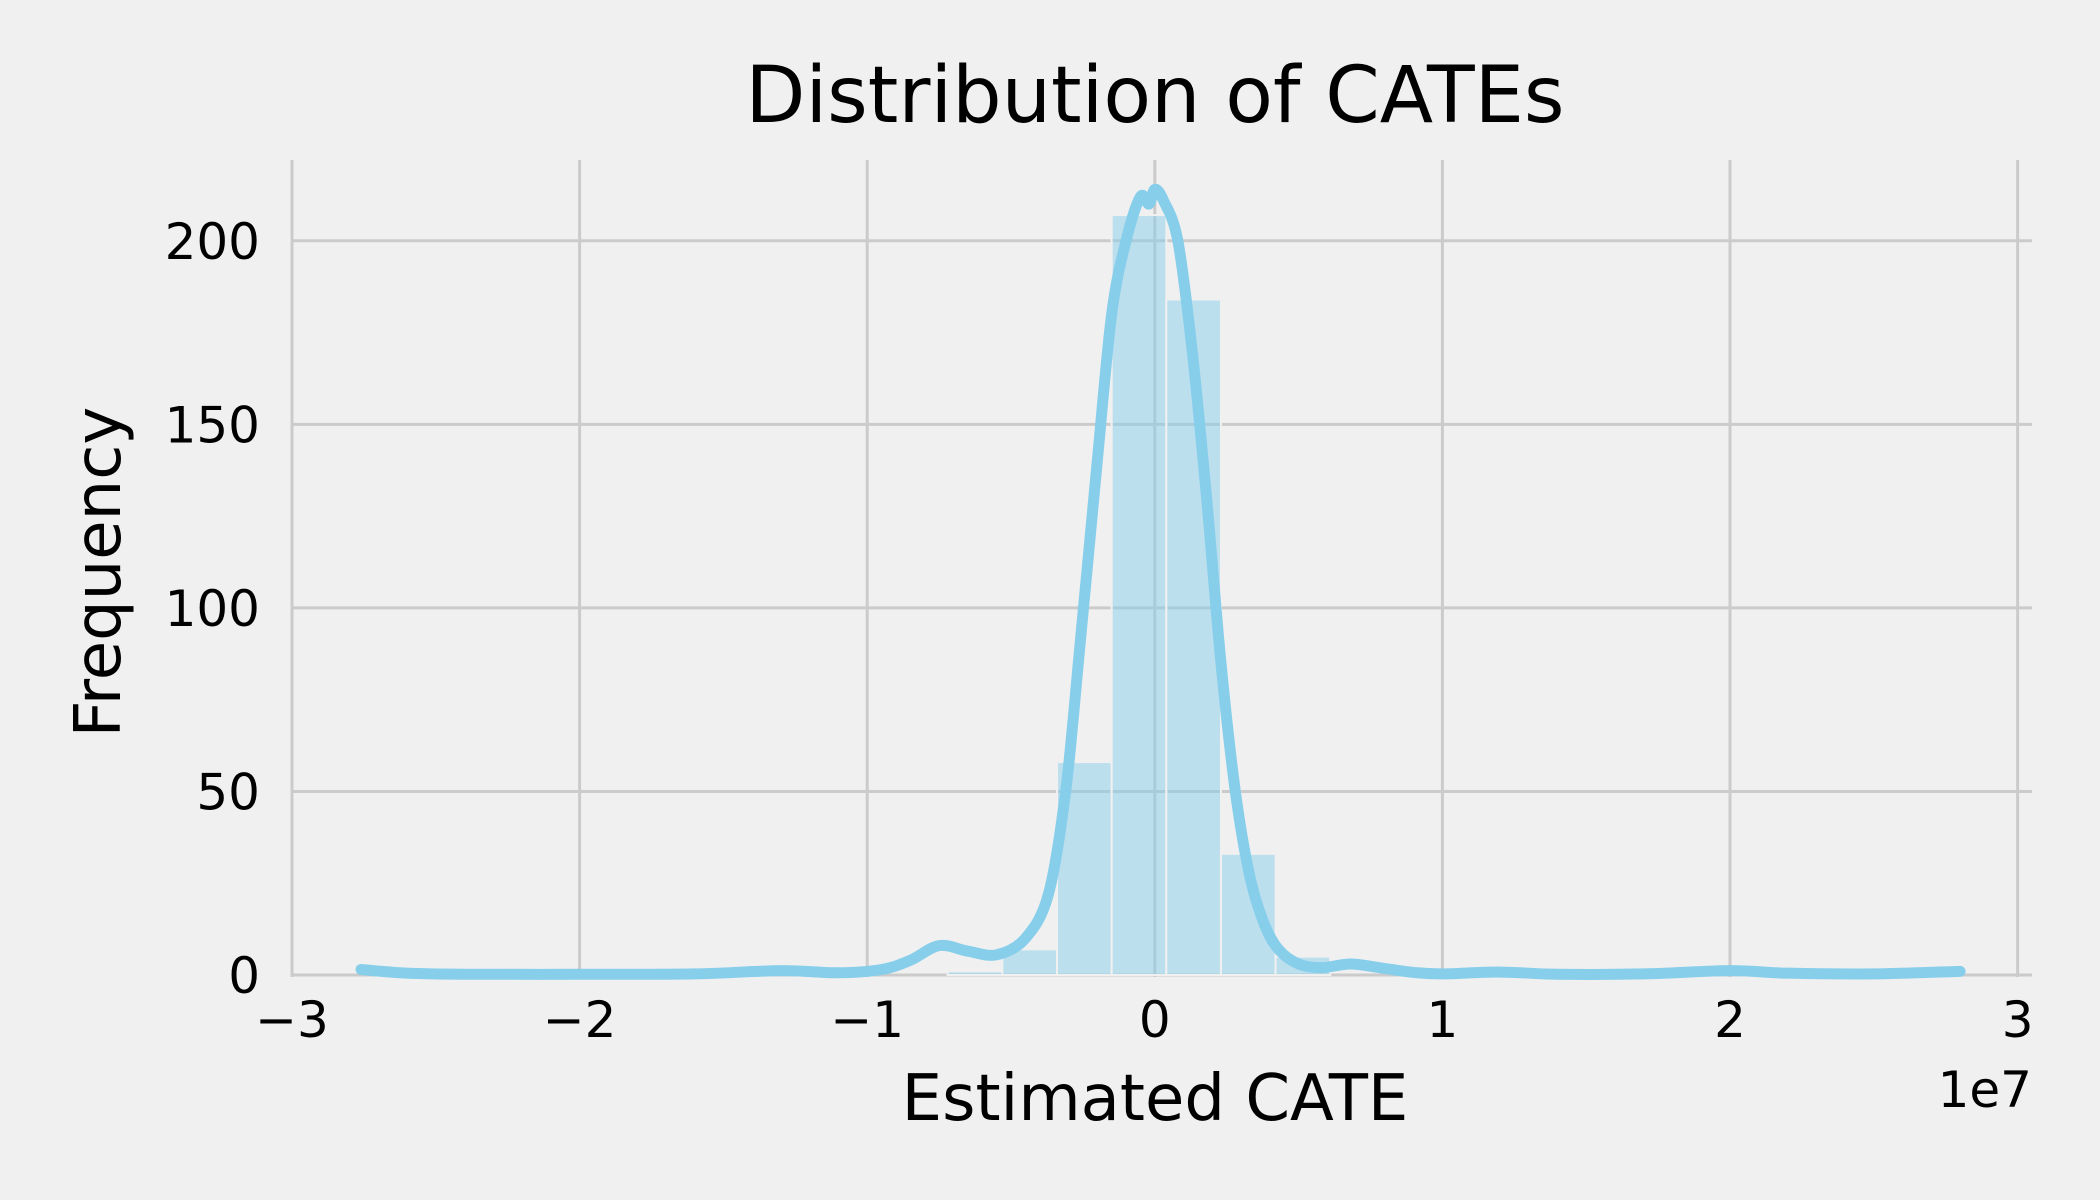  I want to click on x-tick-label: 1, so click(1443, 1020).